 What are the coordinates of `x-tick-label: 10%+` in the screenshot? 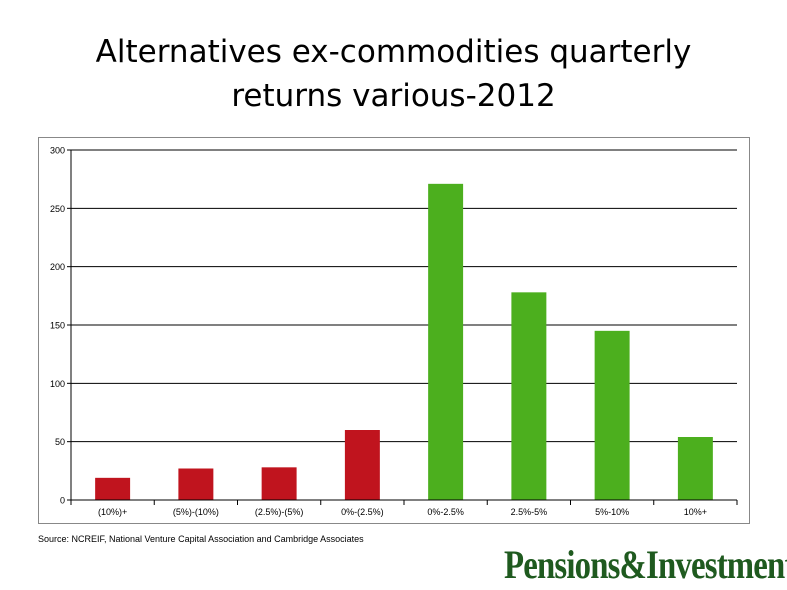 It's located at (695, 512).